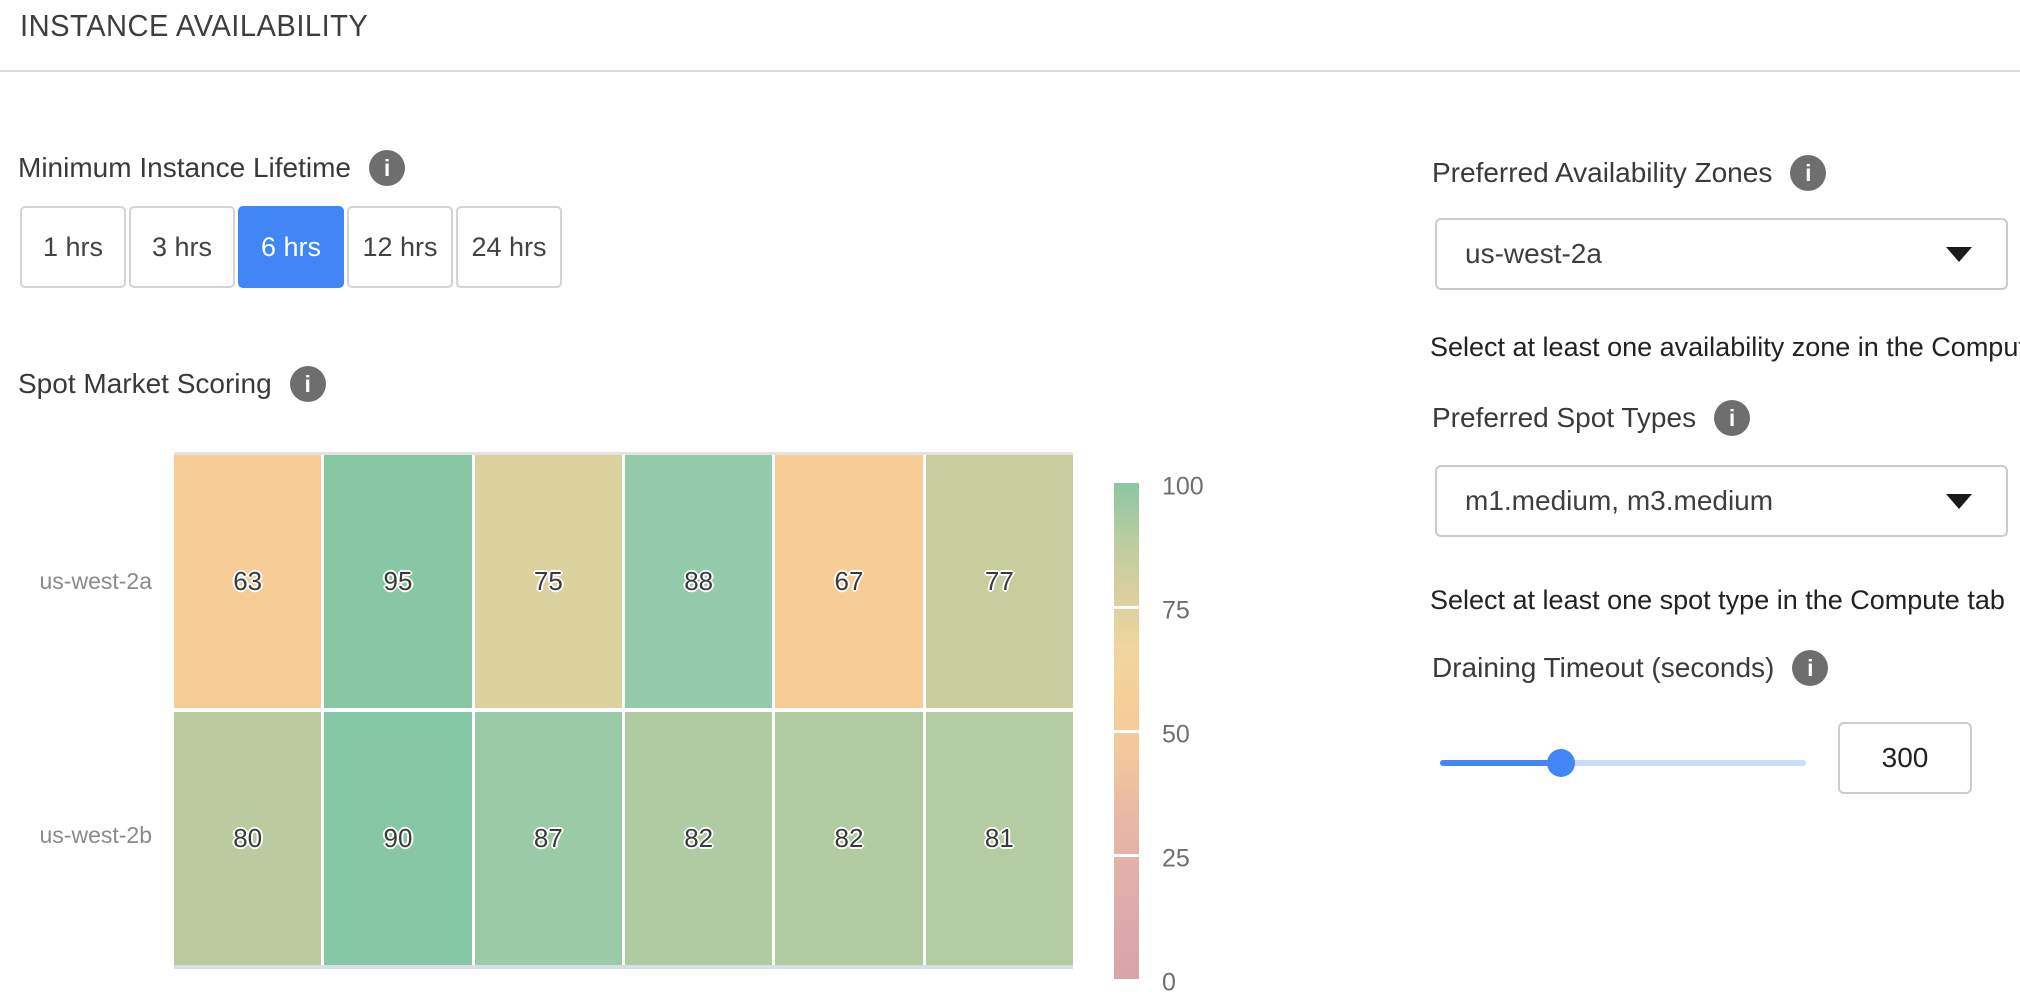  I want to click on draining-timeout-slider, so click(1623, 763).